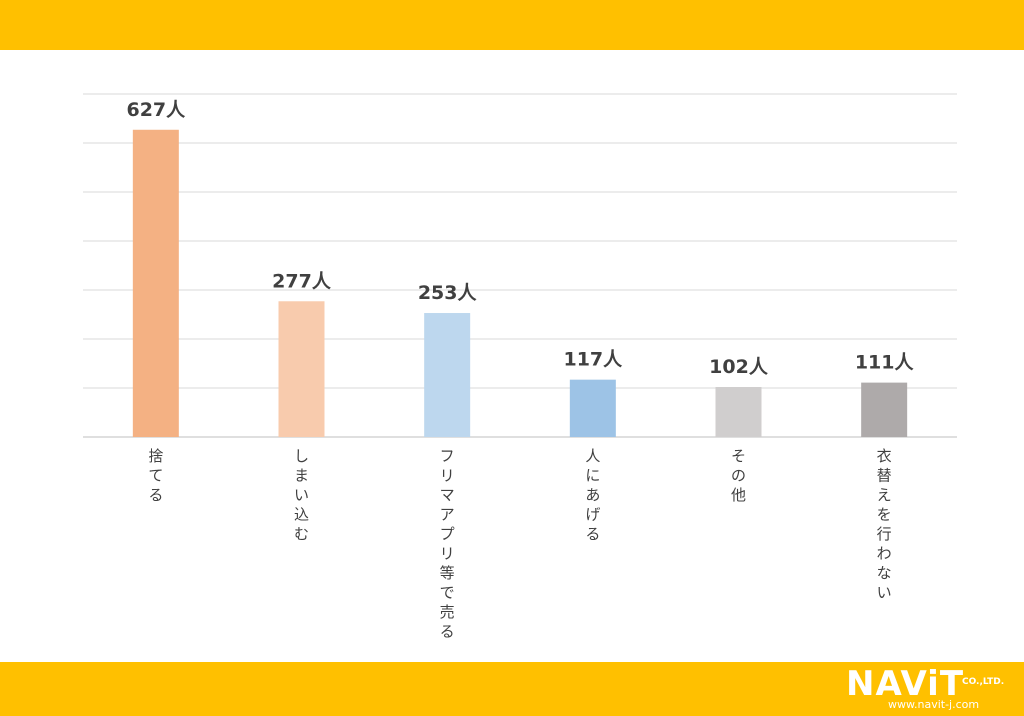 The image size is (1024, 716). I want to click on data-label: 627人, so click(156, 110).